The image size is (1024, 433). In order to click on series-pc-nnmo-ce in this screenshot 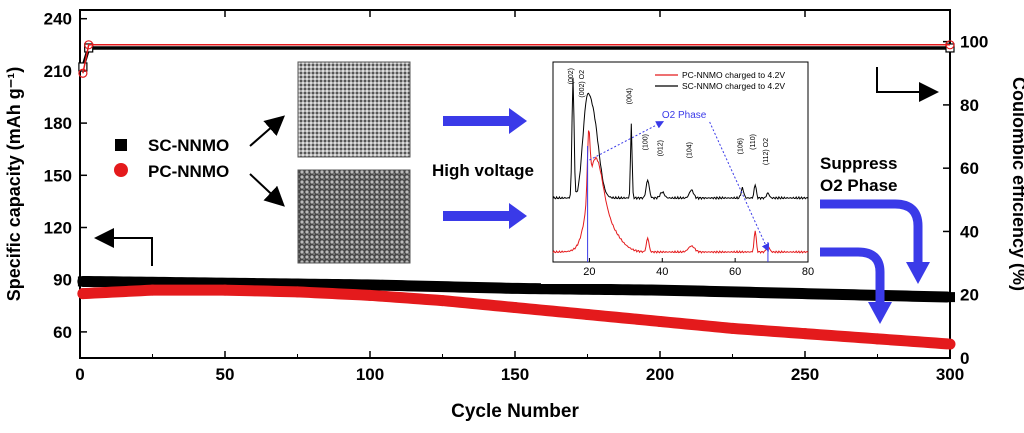, I will do `click(516, 59)`.